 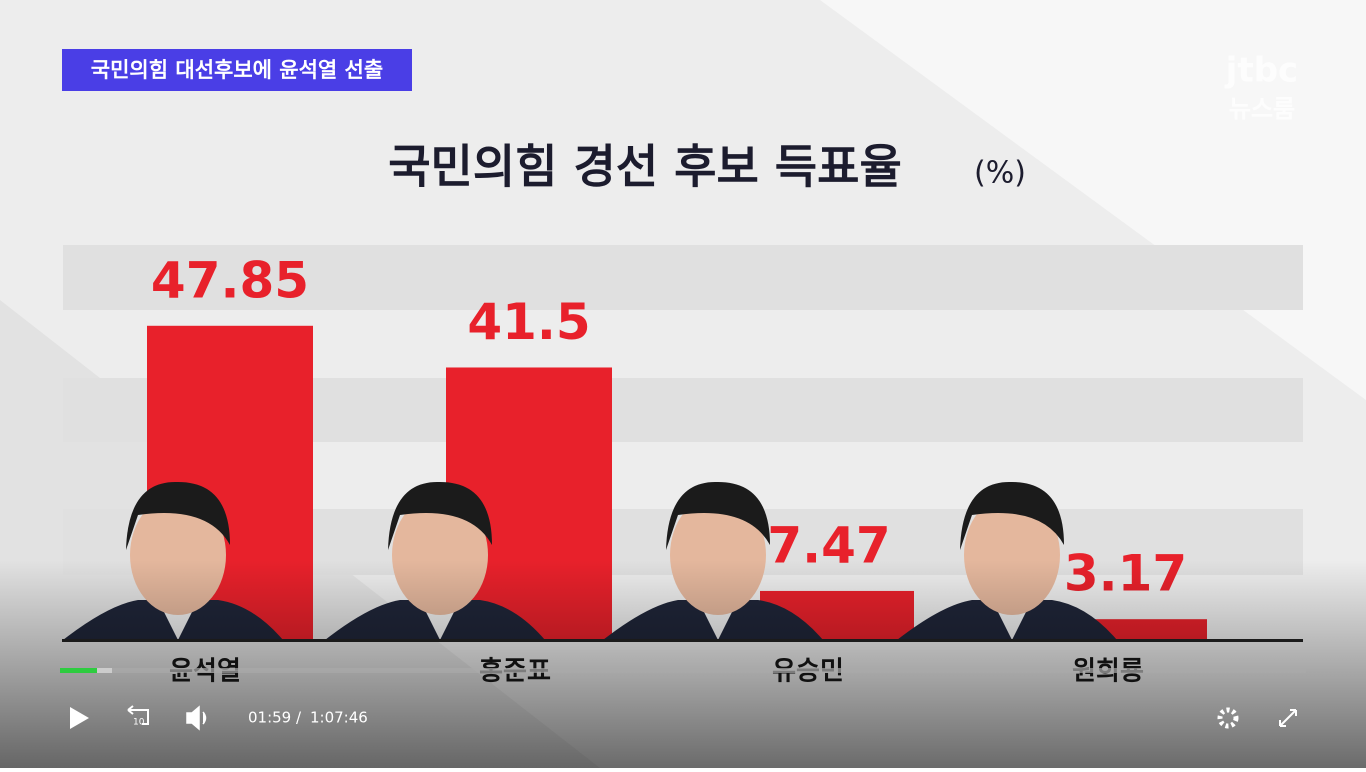 What do you see at coordinates (528, 322) in the screenshot?
I see `value-label: 41.5` at bounding box center [528, 322].